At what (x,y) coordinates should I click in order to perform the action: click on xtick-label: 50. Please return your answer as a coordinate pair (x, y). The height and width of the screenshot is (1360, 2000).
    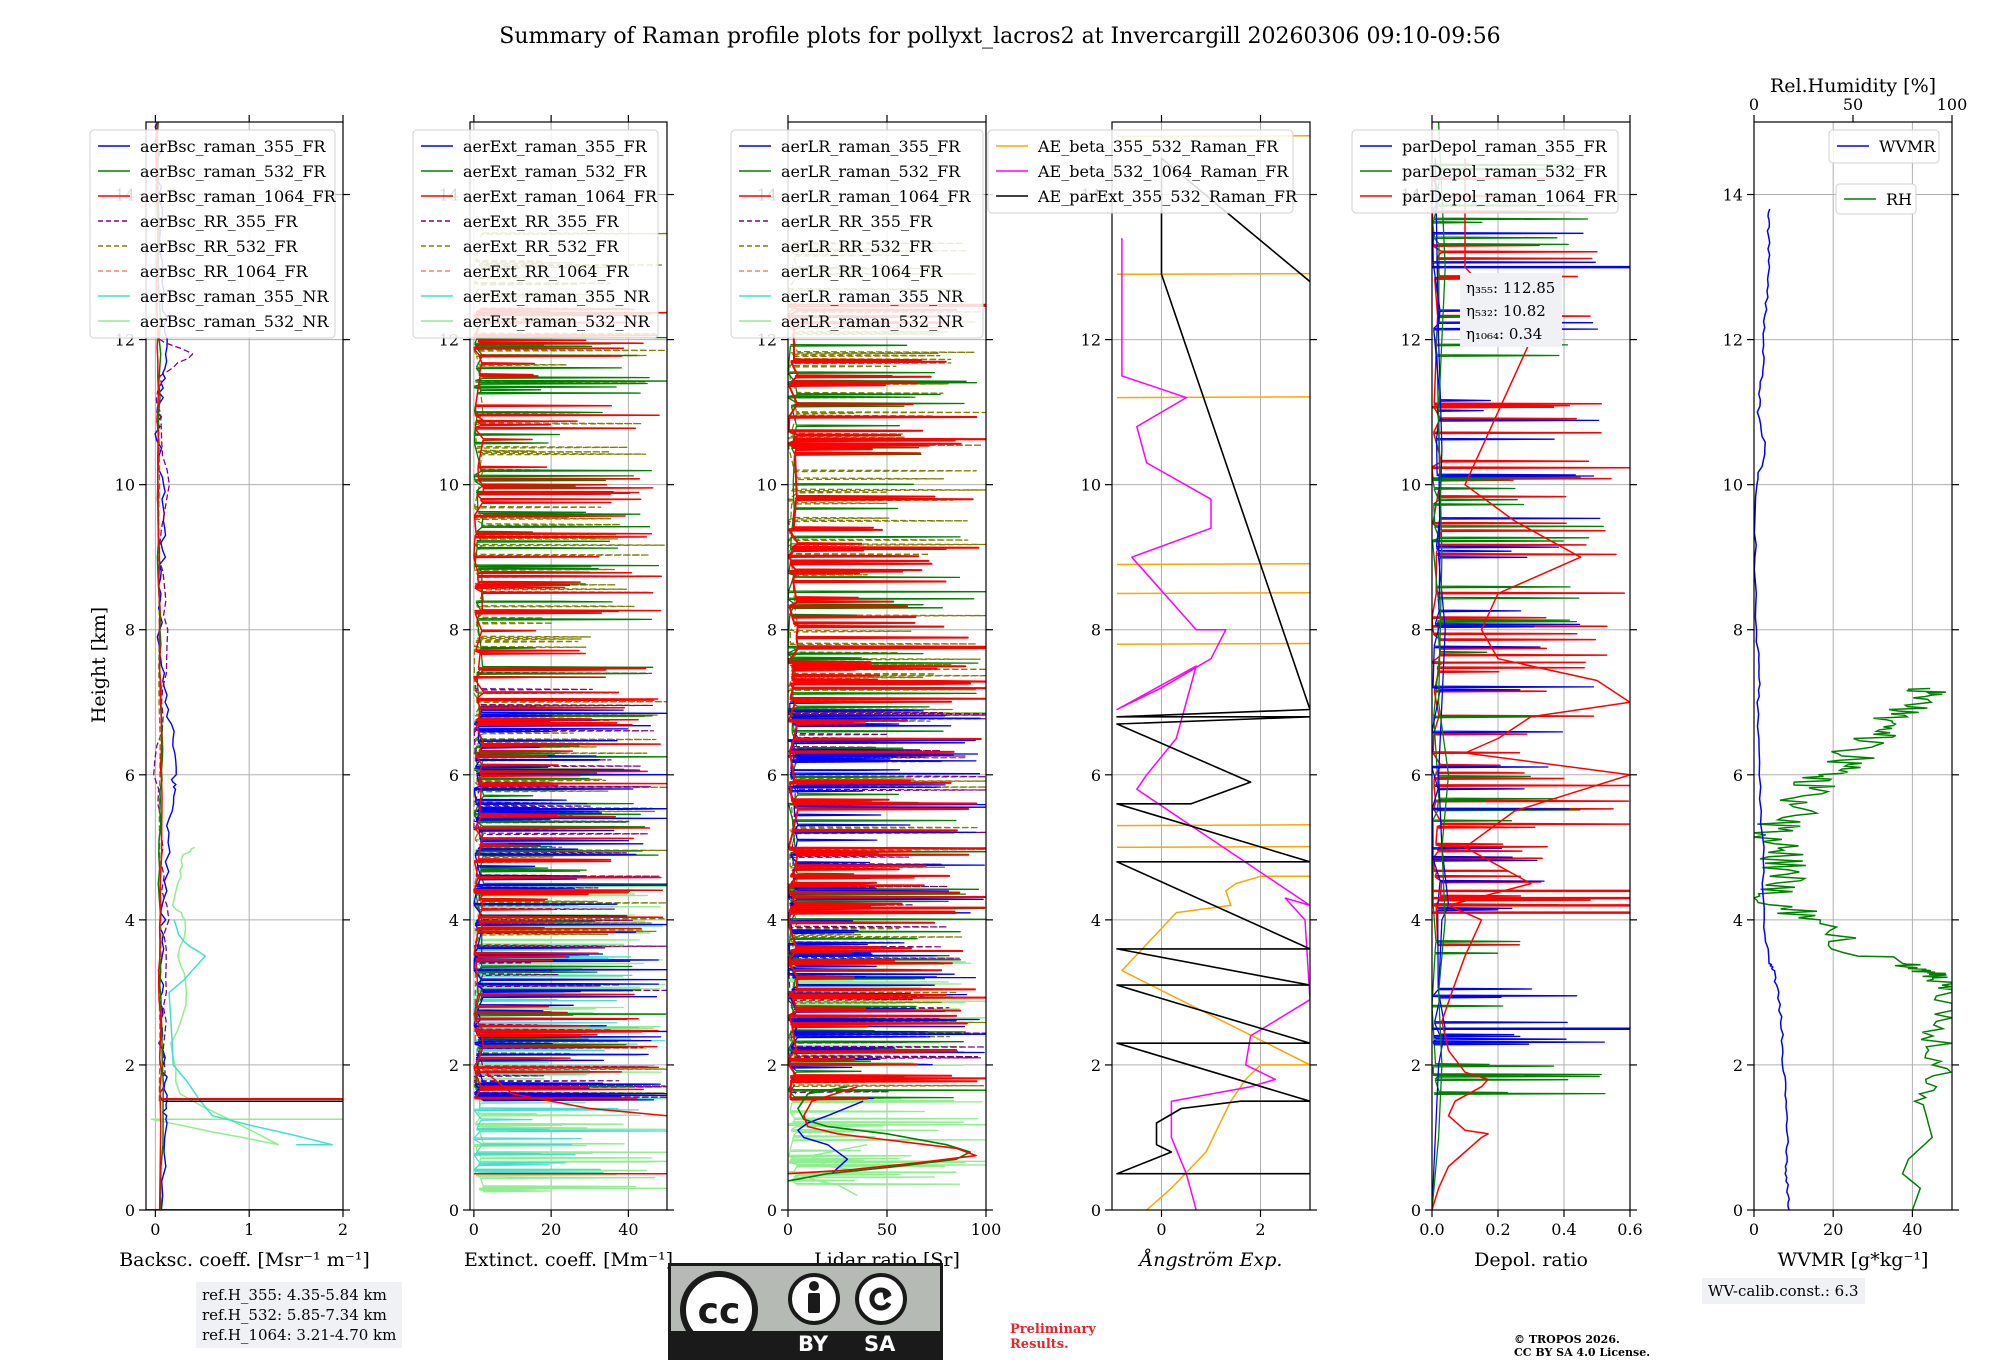
    Looking at the image, I should click on (887, 1229).